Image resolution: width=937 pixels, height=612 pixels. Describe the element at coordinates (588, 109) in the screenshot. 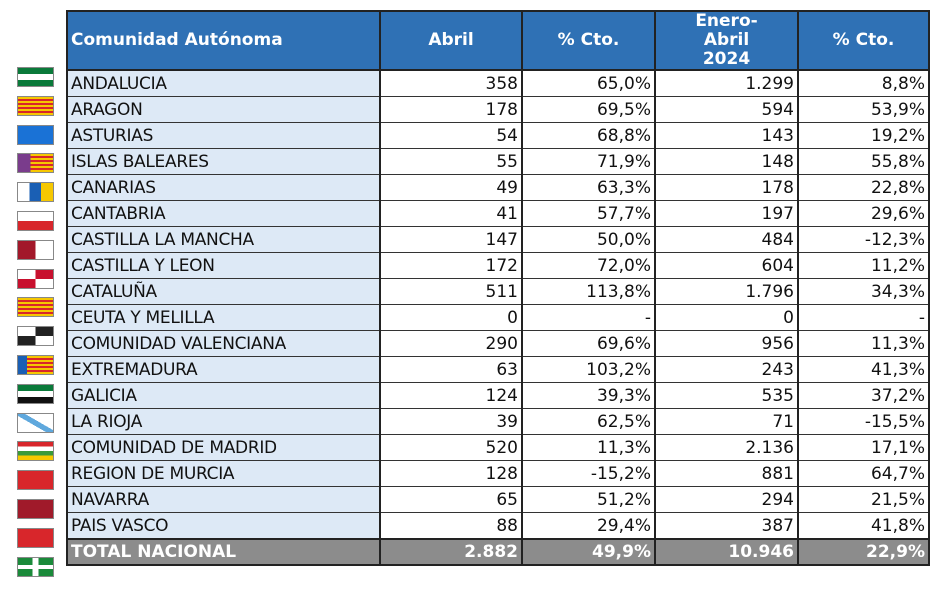

I see `cell-cto1: 69,5%` at that location.